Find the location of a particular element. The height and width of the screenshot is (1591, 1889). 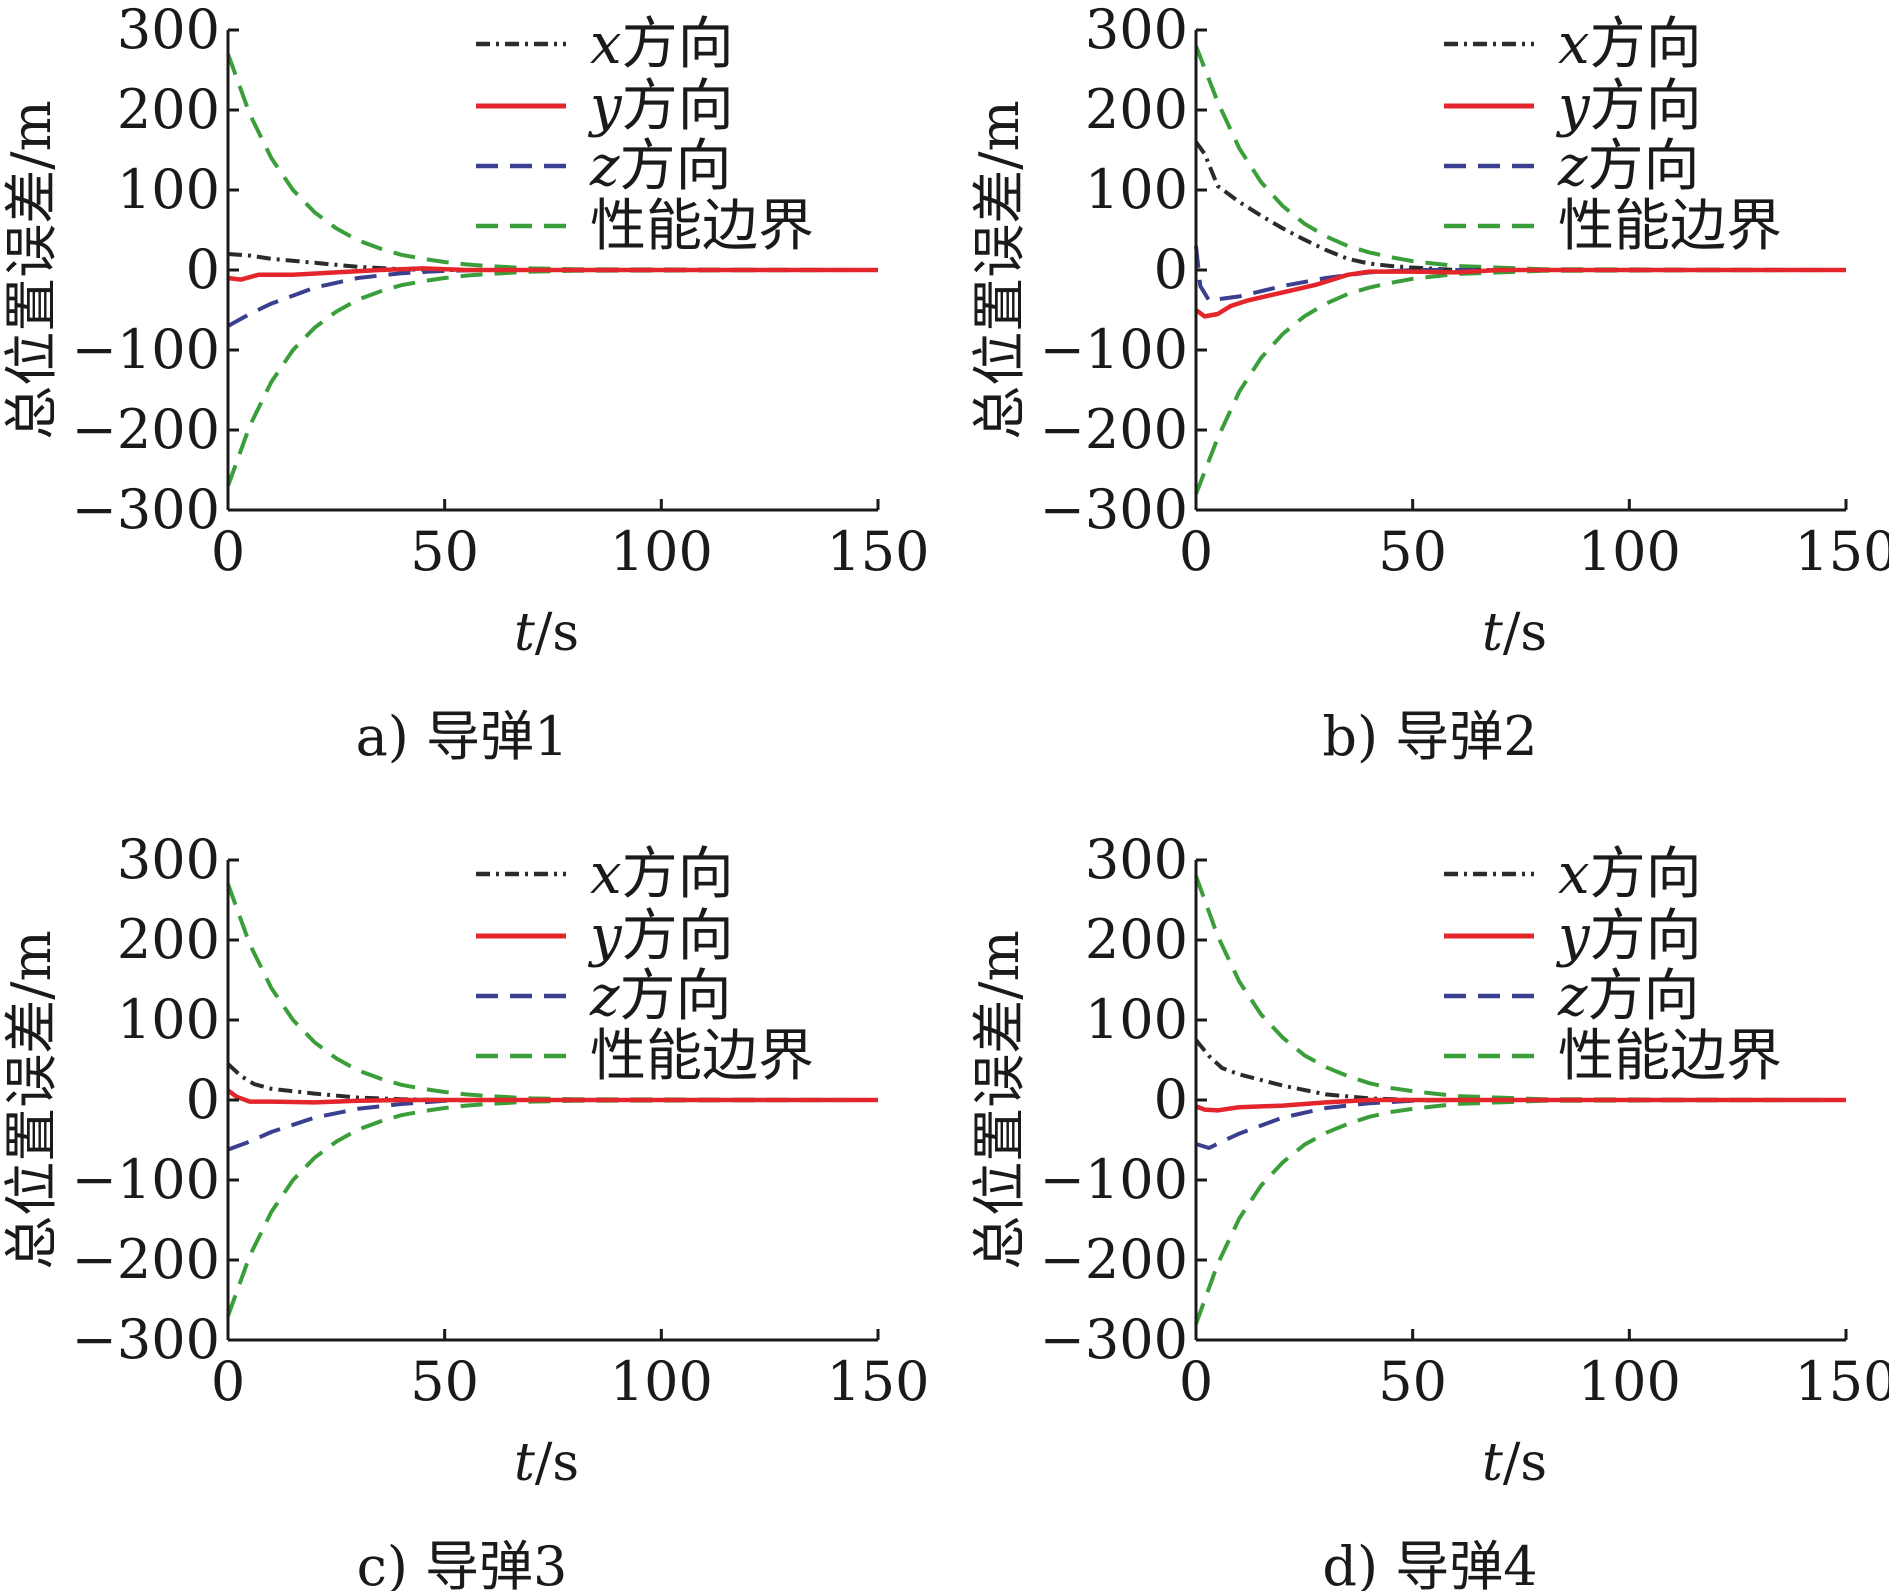

panel-caption: a) 导弹1 is located at coordinates (462, 736).